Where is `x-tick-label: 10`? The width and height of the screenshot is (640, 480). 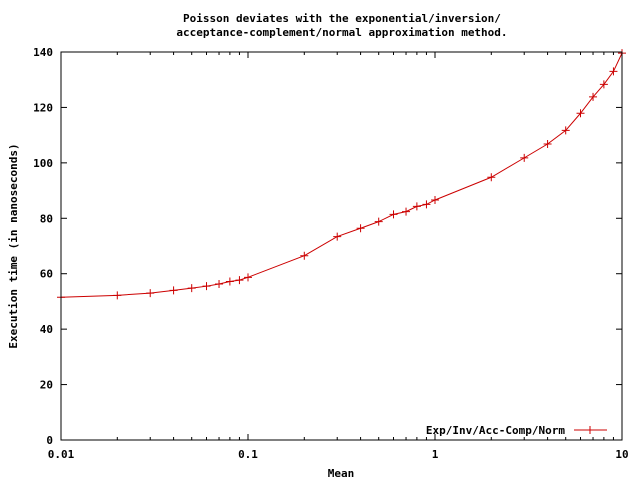
x-tick-label: 10 is located at coordinates (621, 454).